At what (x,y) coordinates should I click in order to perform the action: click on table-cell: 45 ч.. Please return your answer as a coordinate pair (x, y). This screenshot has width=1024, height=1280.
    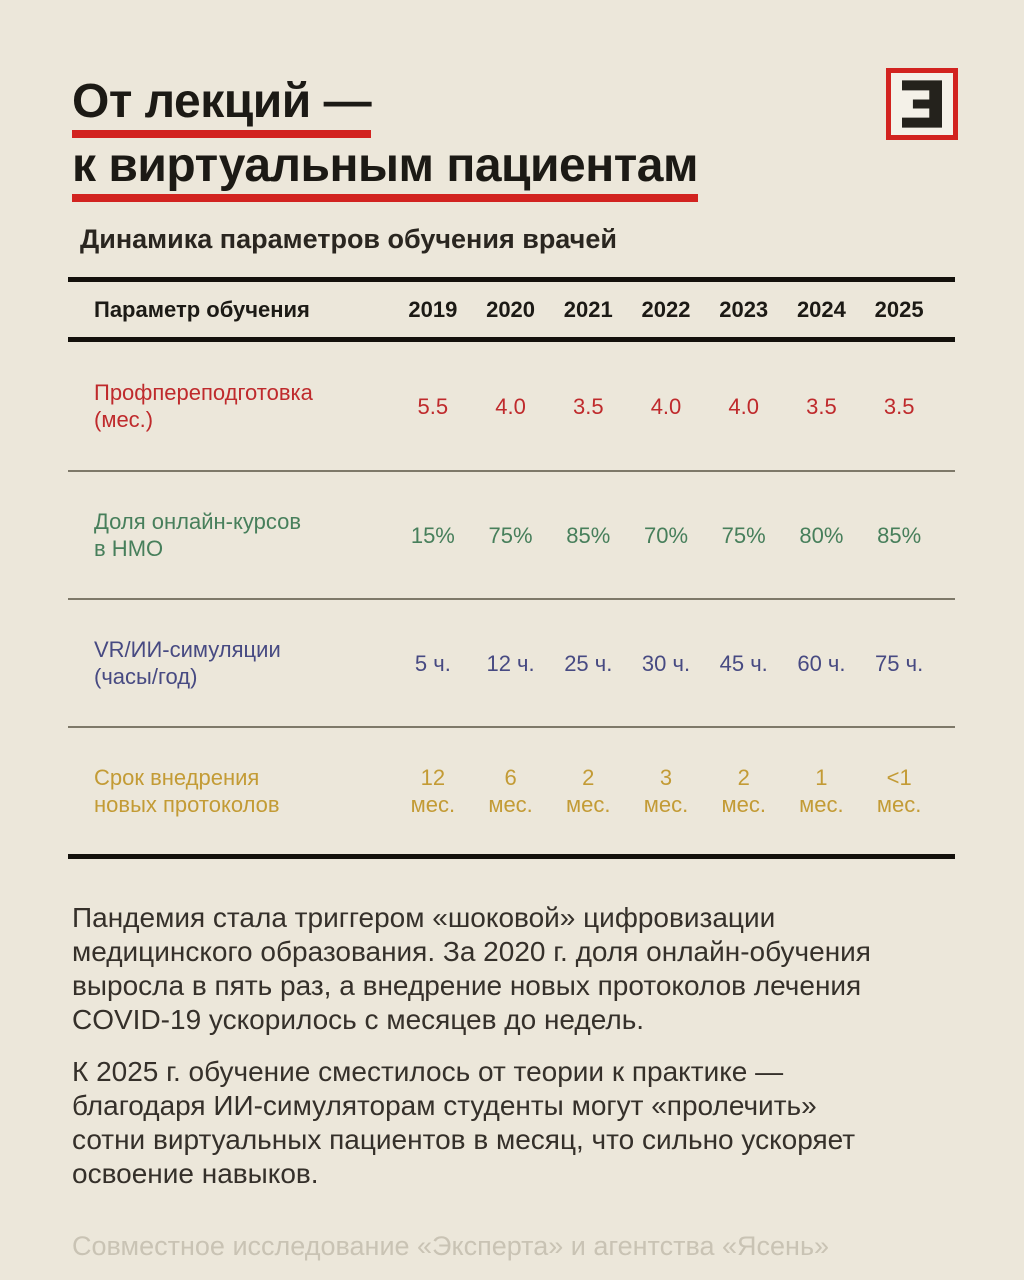
    Looking at the image, I should click on (743, 663).